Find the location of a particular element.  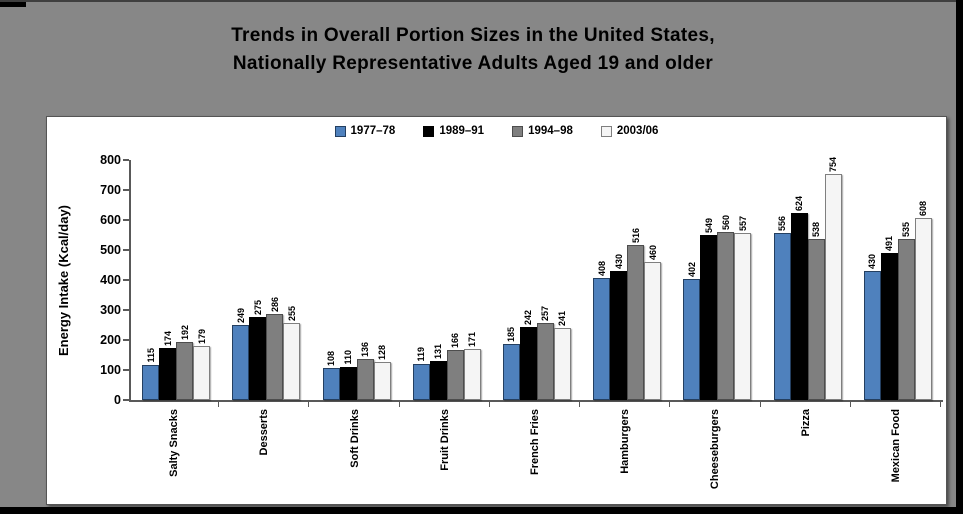

category-cell: Salty Snacks is located at coordinates (174, 455).